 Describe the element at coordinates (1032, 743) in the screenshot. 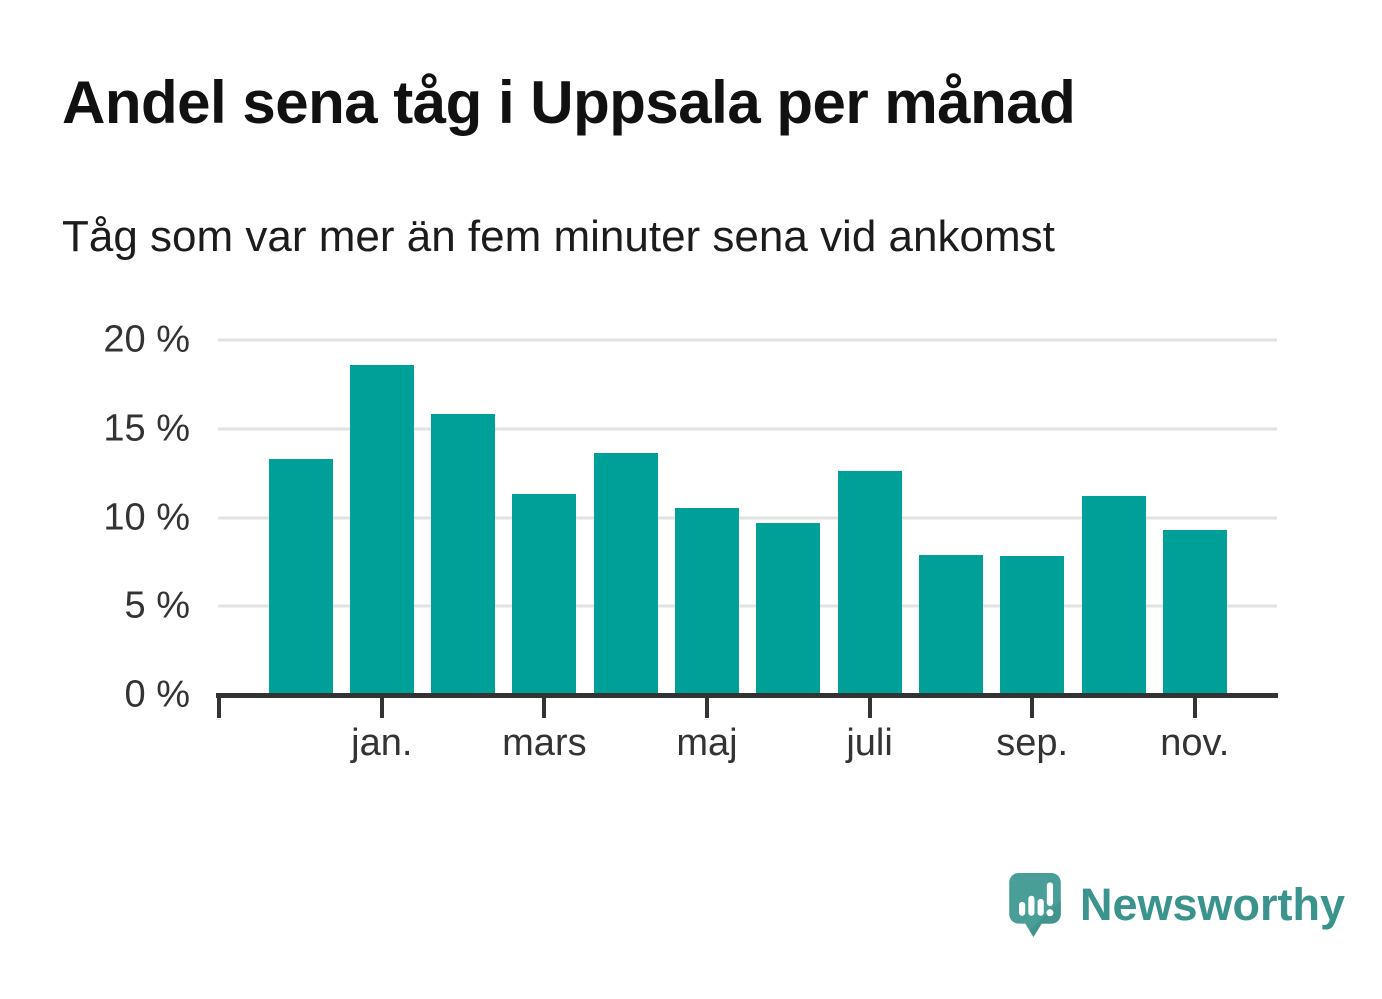

I see `x-axis-label-sep: sep.` at that location.